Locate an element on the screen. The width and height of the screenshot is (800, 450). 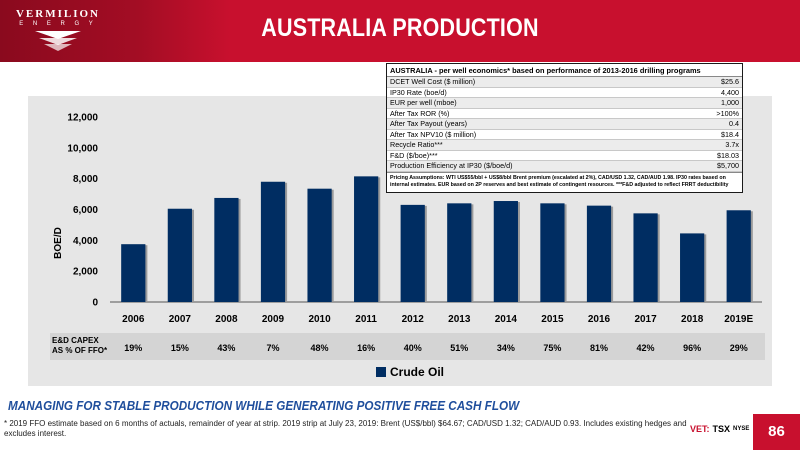
economics-row: After Tax NPV10 ($ million) $18.4 is located at coordinates (564, 134).